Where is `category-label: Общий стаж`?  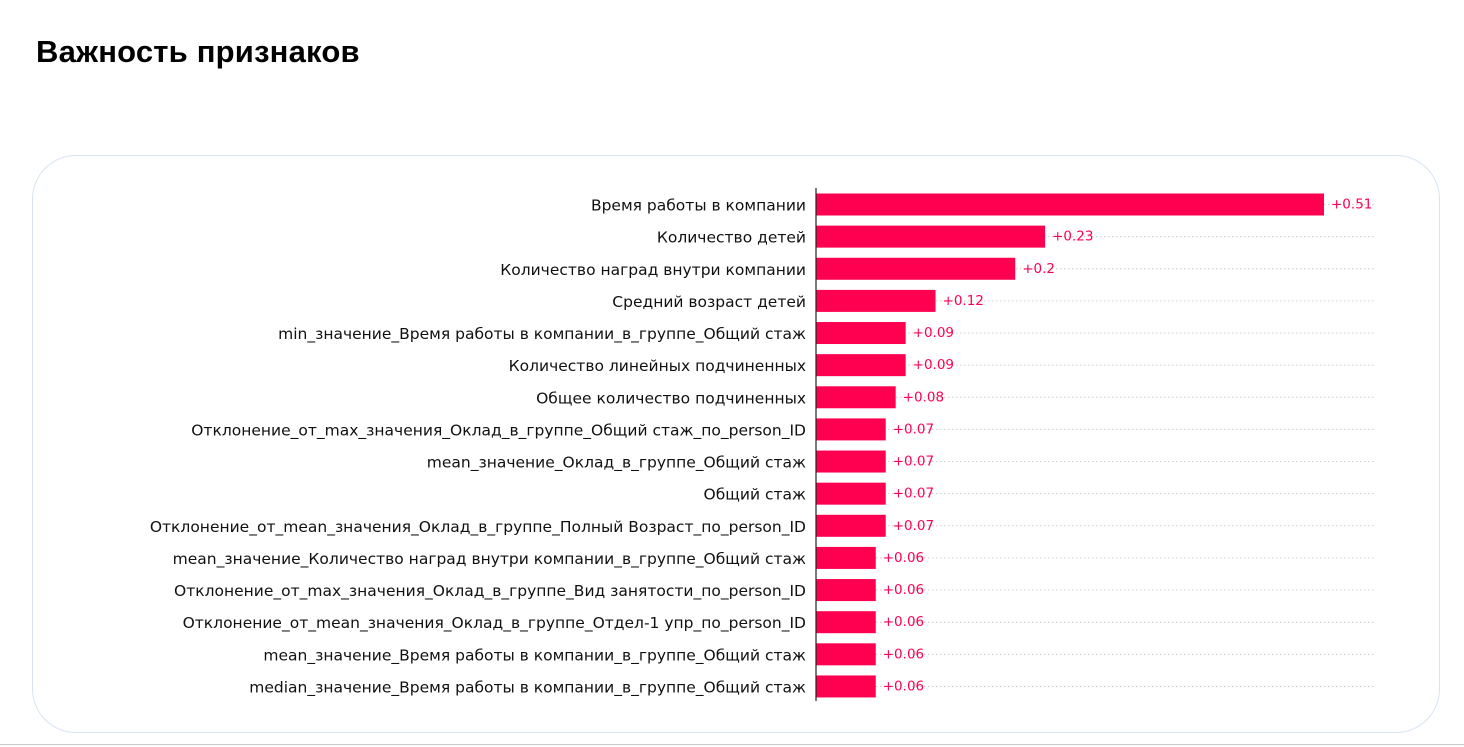
category-label: Общий стаж is located at coordinates (755, 495).